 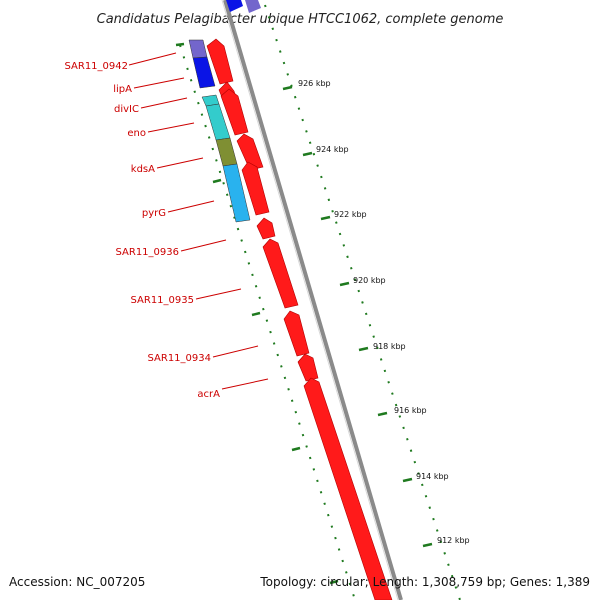 I want to click on label-eno: eno, so click(x=136, y=133).